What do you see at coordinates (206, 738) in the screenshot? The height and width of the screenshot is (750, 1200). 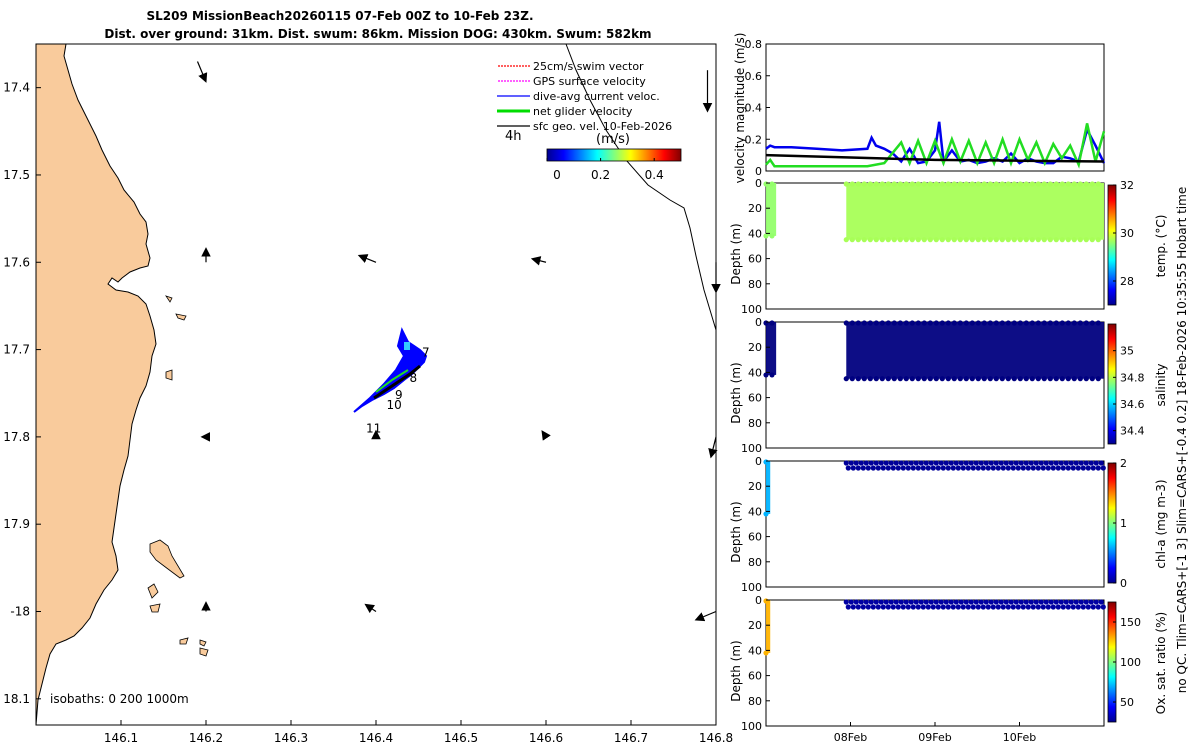 I see `map-x-tick-label: 146.2` at bounding box center [206, 738].